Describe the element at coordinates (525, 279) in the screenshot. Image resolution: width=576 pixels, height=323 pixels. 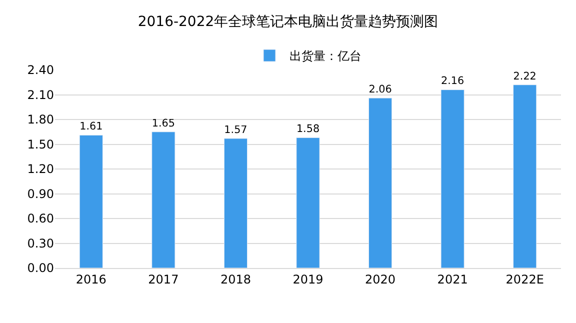
I see `x-tick-label: 2022E` at that location.